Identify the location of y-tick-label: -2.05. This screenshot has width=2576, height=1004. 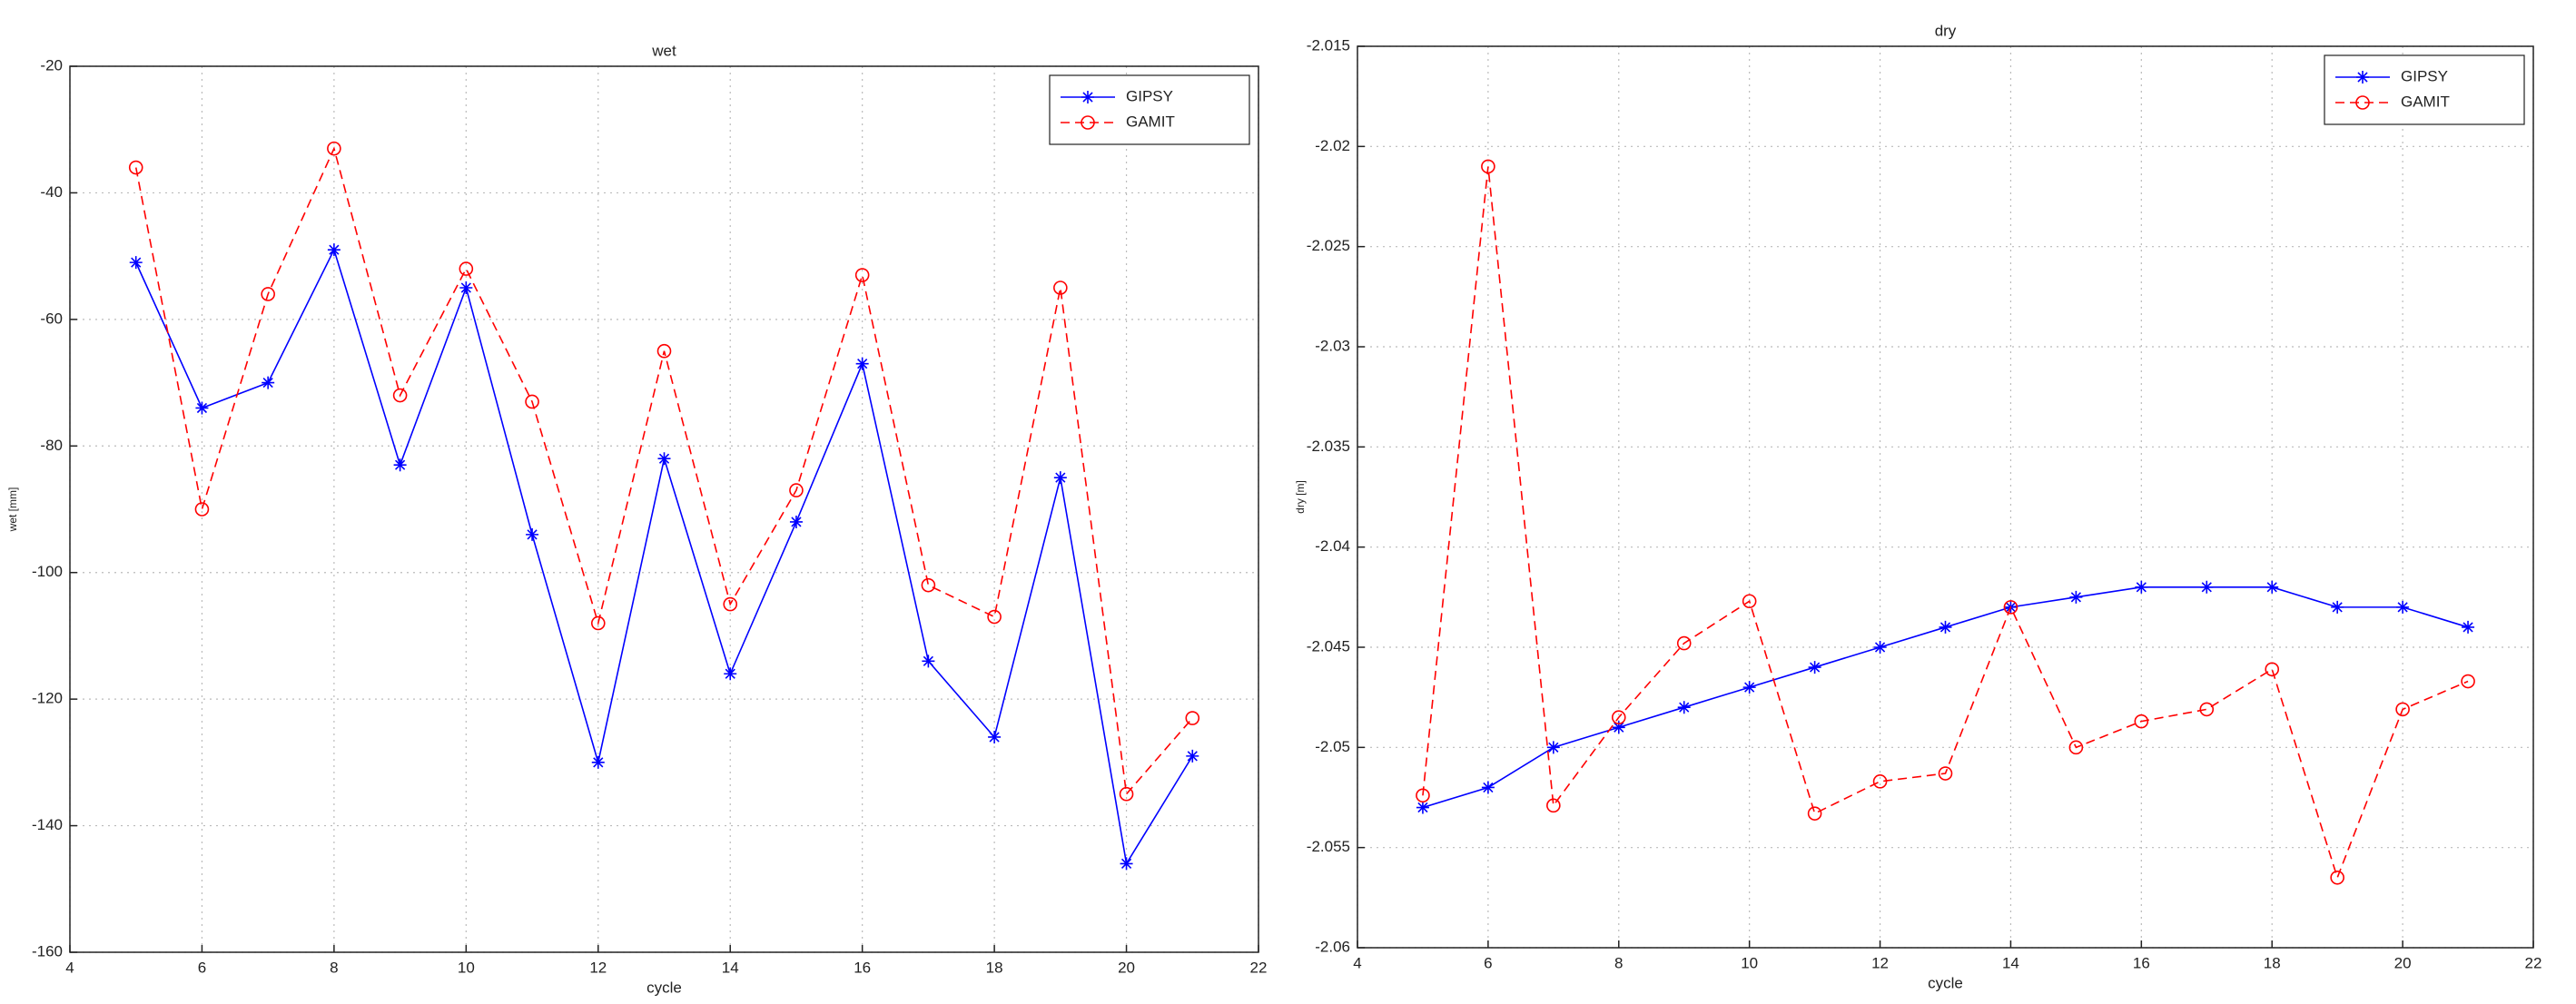
(1332, 746).